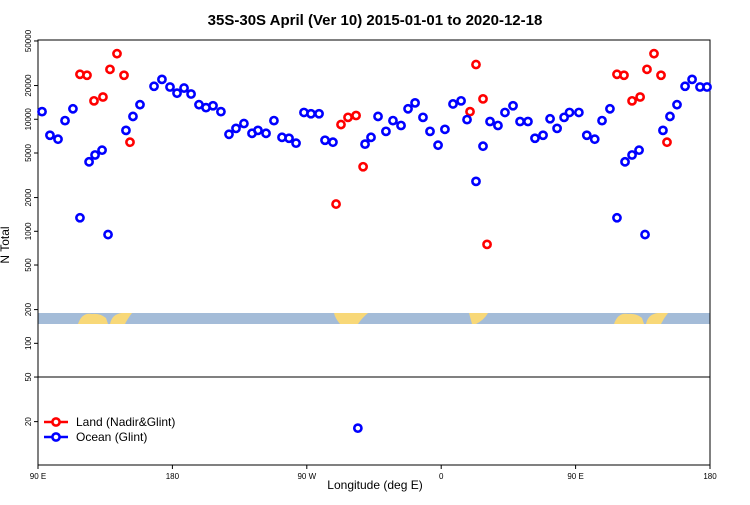 This screenshot has height=505, width=750. Describe the element at coordinates (28, 231) in the screenshot. I see `y-tick-label: 1000` at that location.